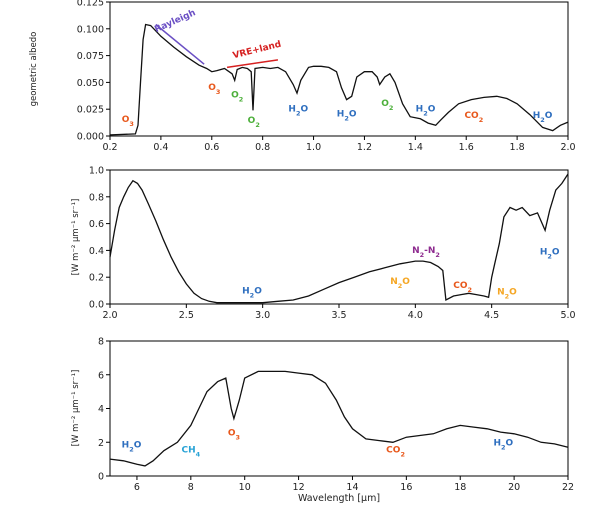  I want to click on top-panel-marks, so click(217, 46).